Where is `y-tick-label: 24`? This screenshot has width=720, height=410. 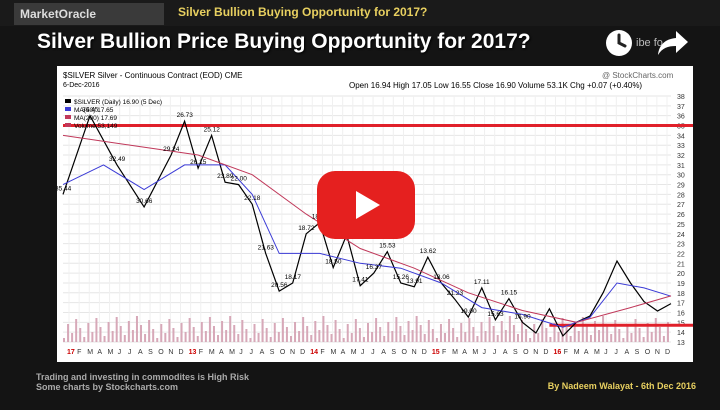
y-tick-label: 24 is located at coordinates (681, 235).